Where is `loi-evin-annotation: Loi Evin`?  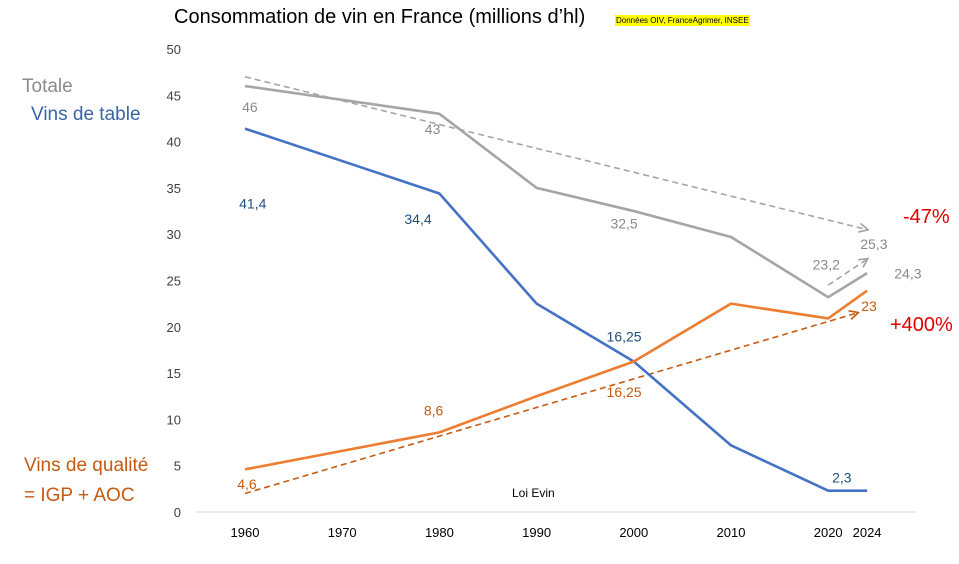 loi-evin-annotation: Loi Evin is located at coordinates (533, 493).